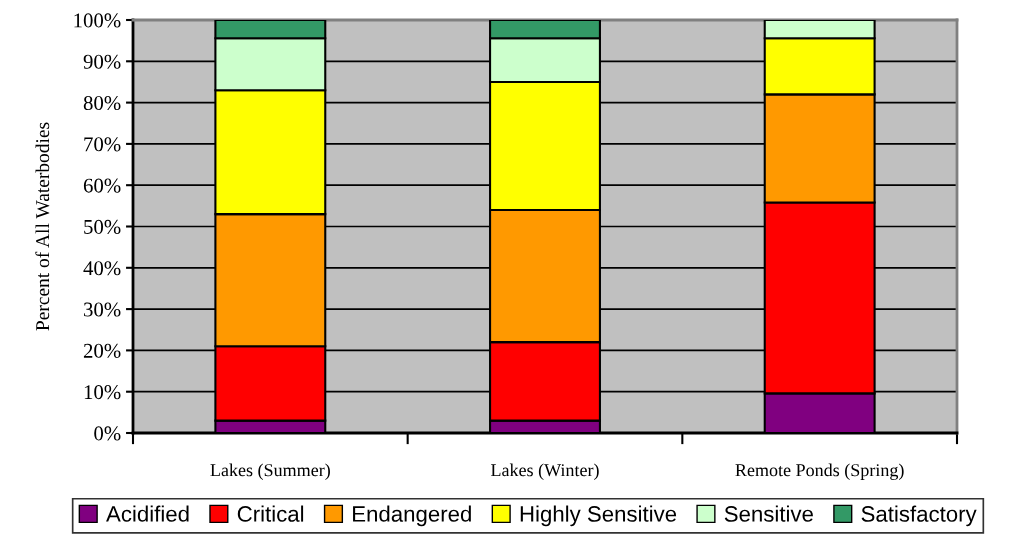 The width and height of the screenshot is (1016, 544). What do you see at coordinates (768, 513) in the screenshot?
I see `legend-label: Sensitive` at bounding box center [768, 513].